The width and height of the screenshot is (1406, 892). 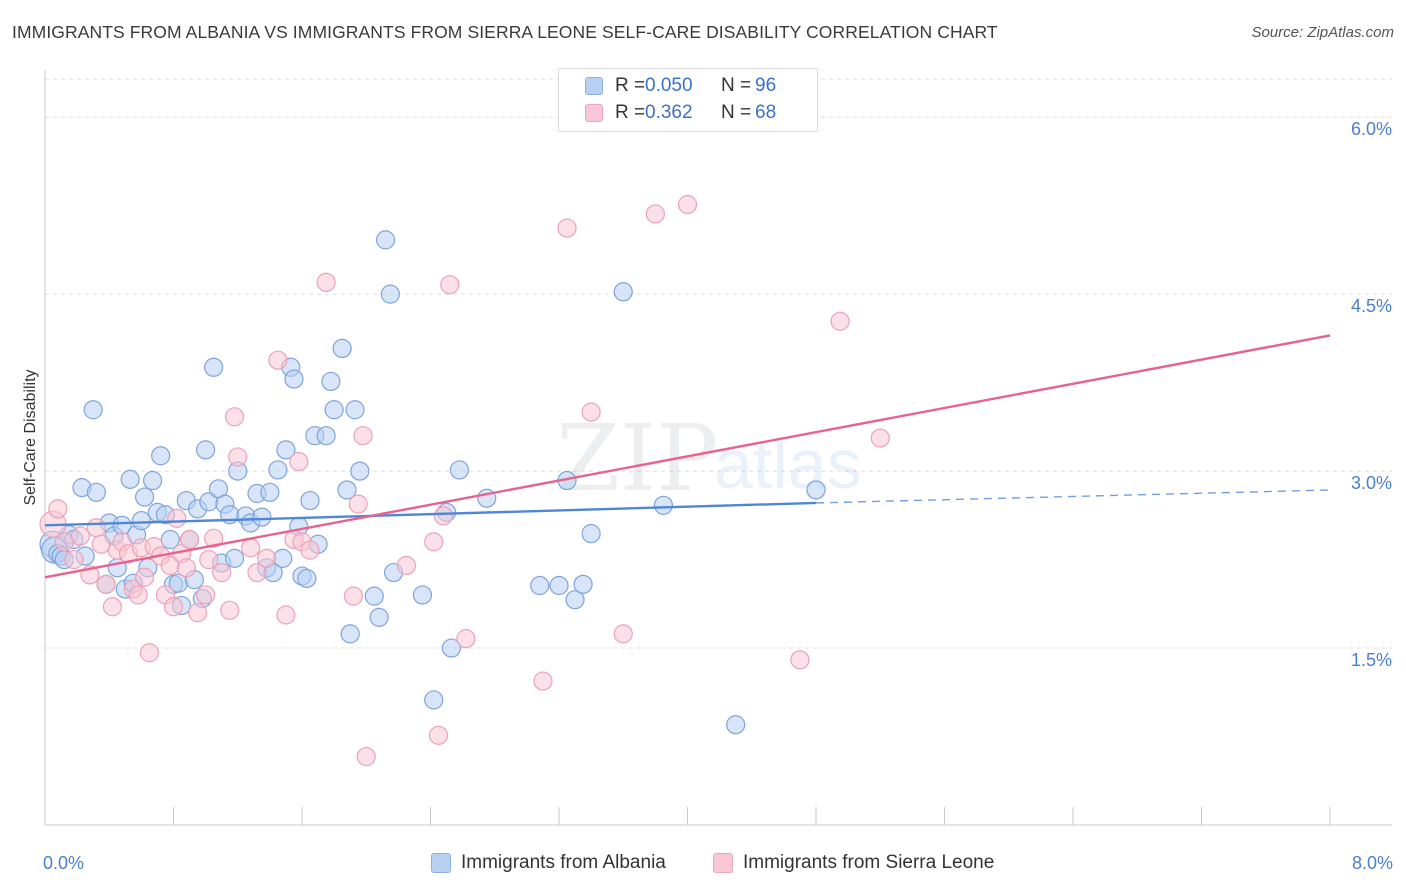 I want to click on legend-swatch-blue, so click(x=594, y=86).